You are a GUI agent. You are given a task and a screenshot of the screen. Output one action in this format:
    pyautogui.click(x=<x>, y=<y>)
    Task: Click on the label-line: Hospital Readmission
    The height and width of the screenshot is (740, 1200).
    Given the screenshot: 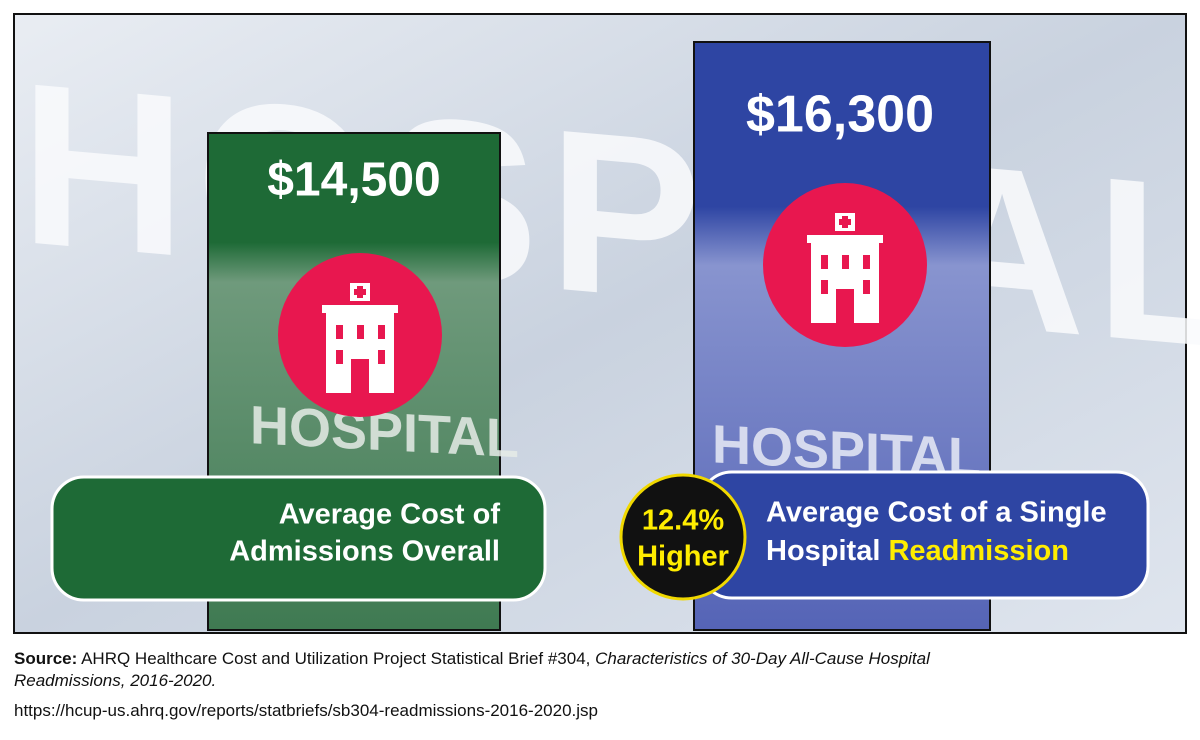 What is the action you would take?
    pyautogui.click(x=917, y=551)
    